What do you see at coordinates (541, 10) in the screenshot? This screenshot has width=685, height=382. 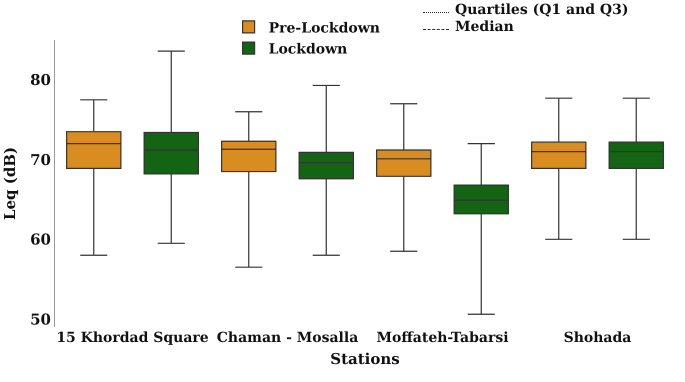 I see `text: Quartiles (Q1 and Q3)` at bounding box center [541, 10].